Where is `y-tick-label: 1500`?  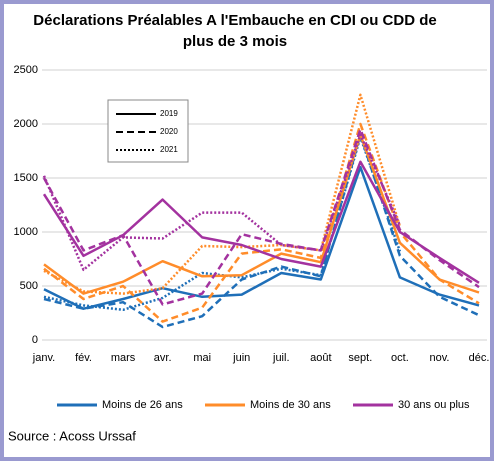
y-tick-label: 1500 is located at coordinates (26, 178).